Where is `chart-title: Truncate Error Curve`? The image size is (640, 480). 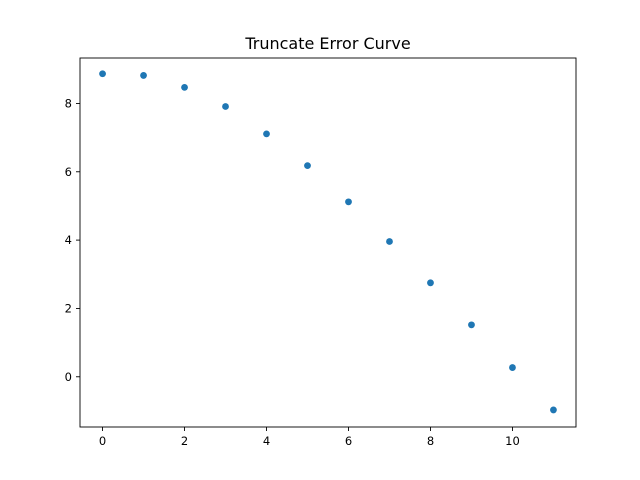 chart-title: Truncate Error Curve is located at coordinates (327, 43).